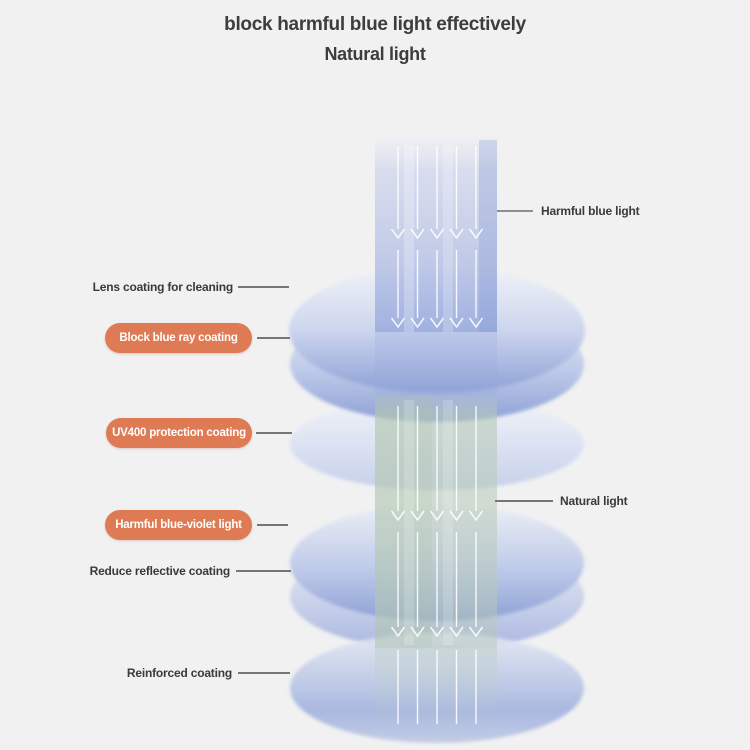  Describe the element at coordinates (263, 571) in the screenshot. I see `callout-line-reduce-reflective` at that location.